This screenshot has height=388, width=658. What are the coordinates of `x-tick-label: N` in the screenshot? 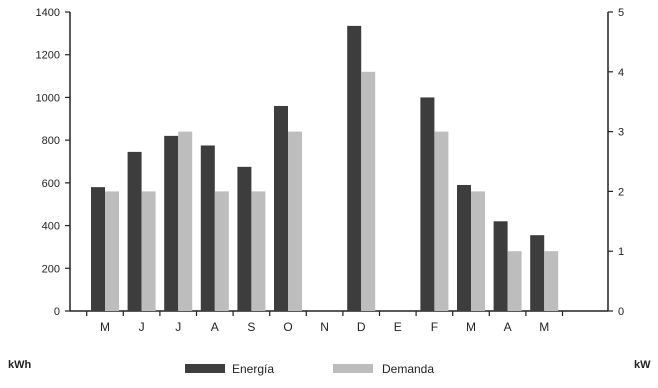 It's located at (324, 327).